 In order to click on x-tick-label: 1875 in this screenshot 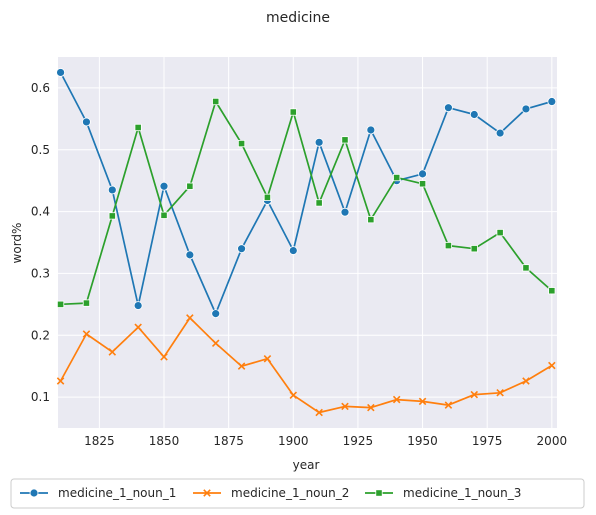, I will do `click(228, 441)`.